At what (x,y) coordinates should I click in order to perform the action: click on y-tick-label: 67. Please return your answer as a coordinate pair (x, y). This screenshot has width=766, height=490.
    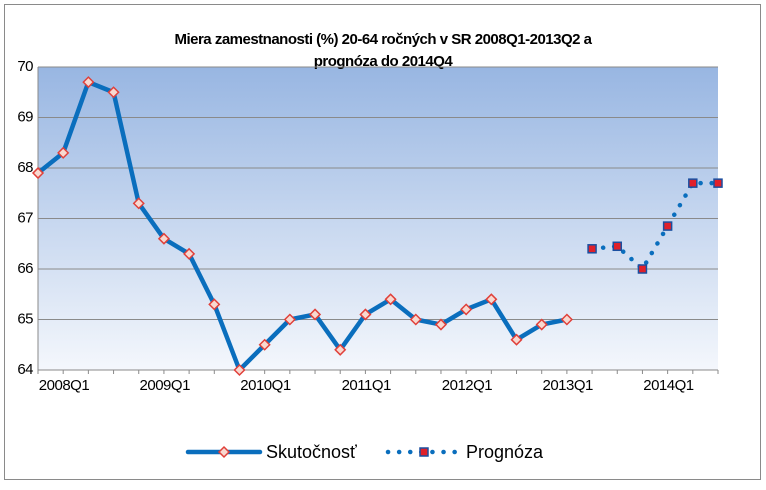
    Looking at the image, I should click on (25, 217).